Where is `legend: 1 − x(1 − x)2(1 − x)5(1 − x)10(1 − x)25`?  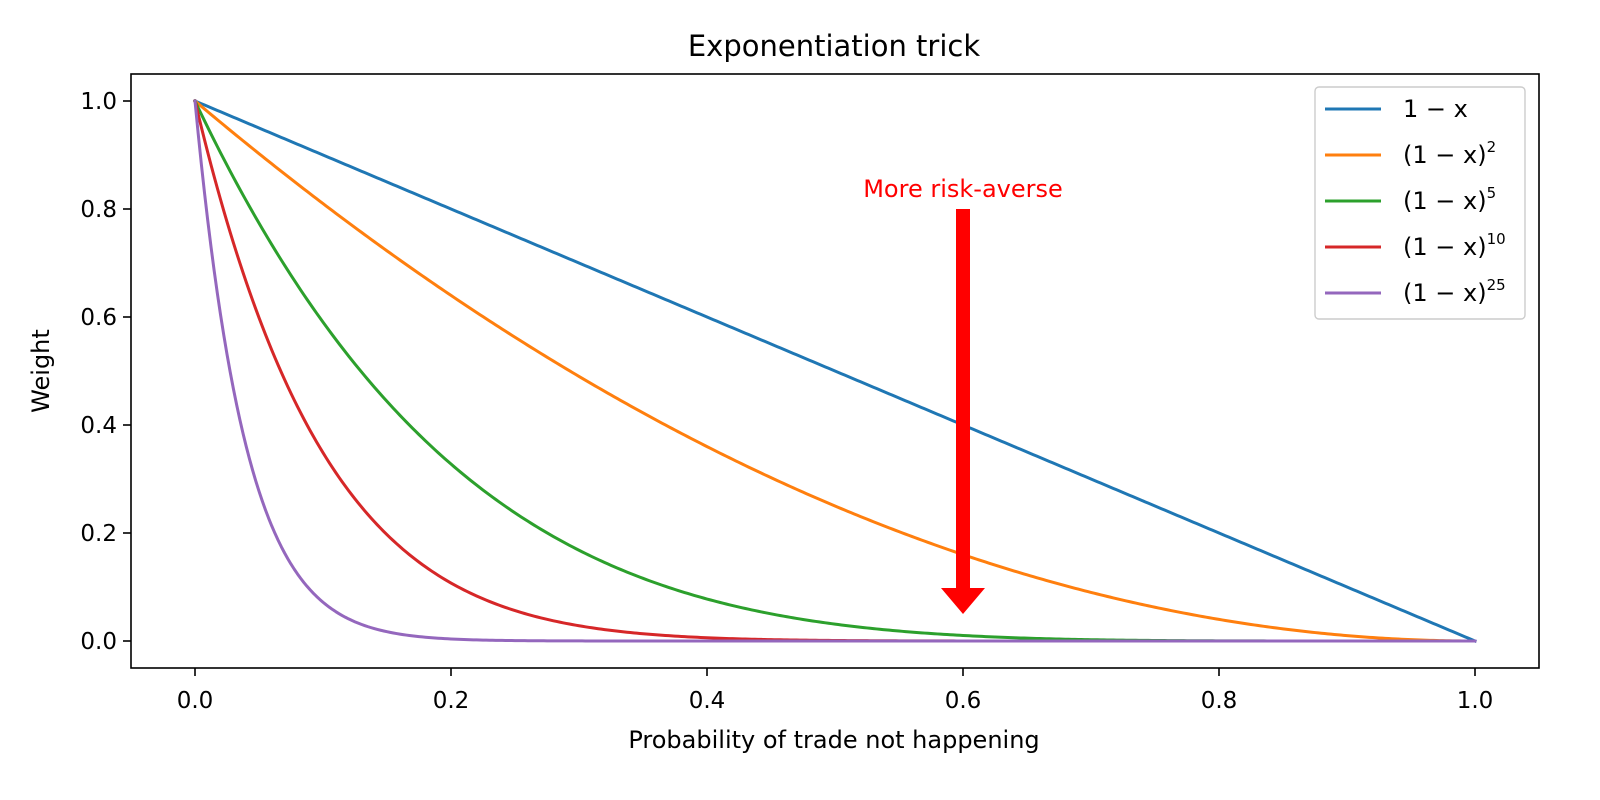
legend: 1 − x(1 − x)2(1 − x)5(1 − x)10(1 − x)25 is located at coordinates (1420, 203).